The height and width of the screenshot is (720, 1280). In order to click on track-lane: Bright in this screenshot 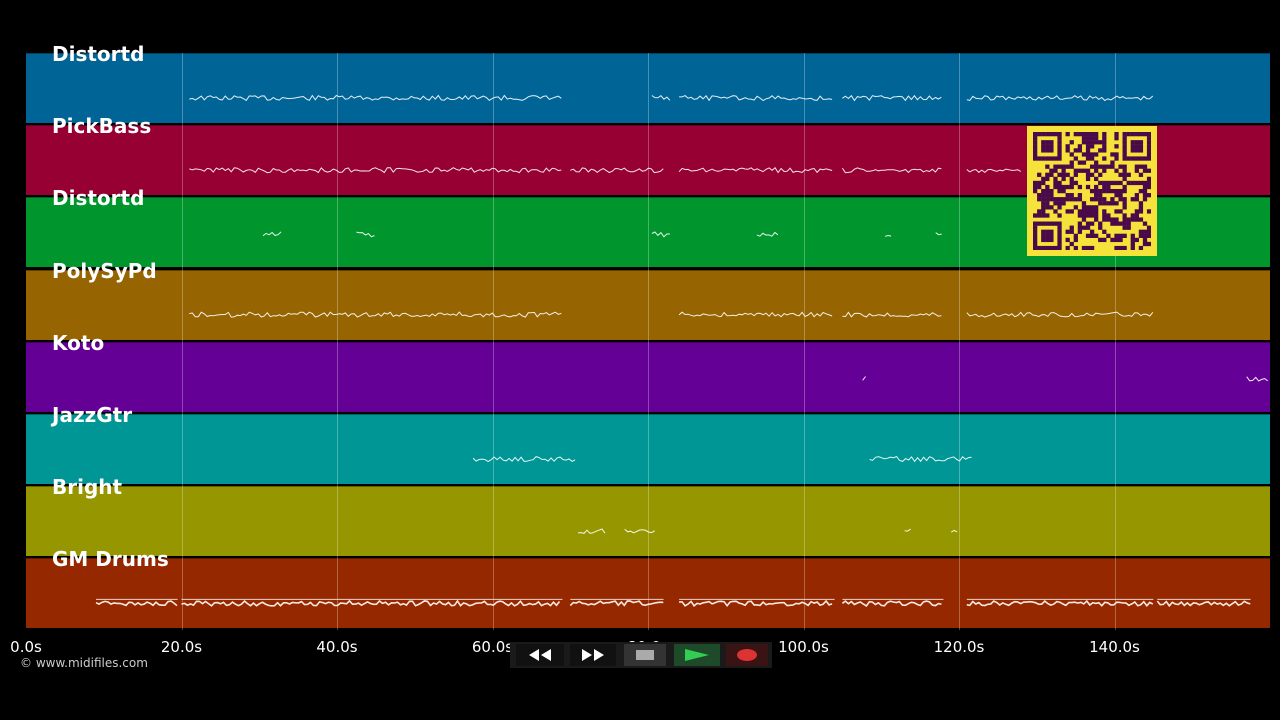, I will do `click(648, 516)`.